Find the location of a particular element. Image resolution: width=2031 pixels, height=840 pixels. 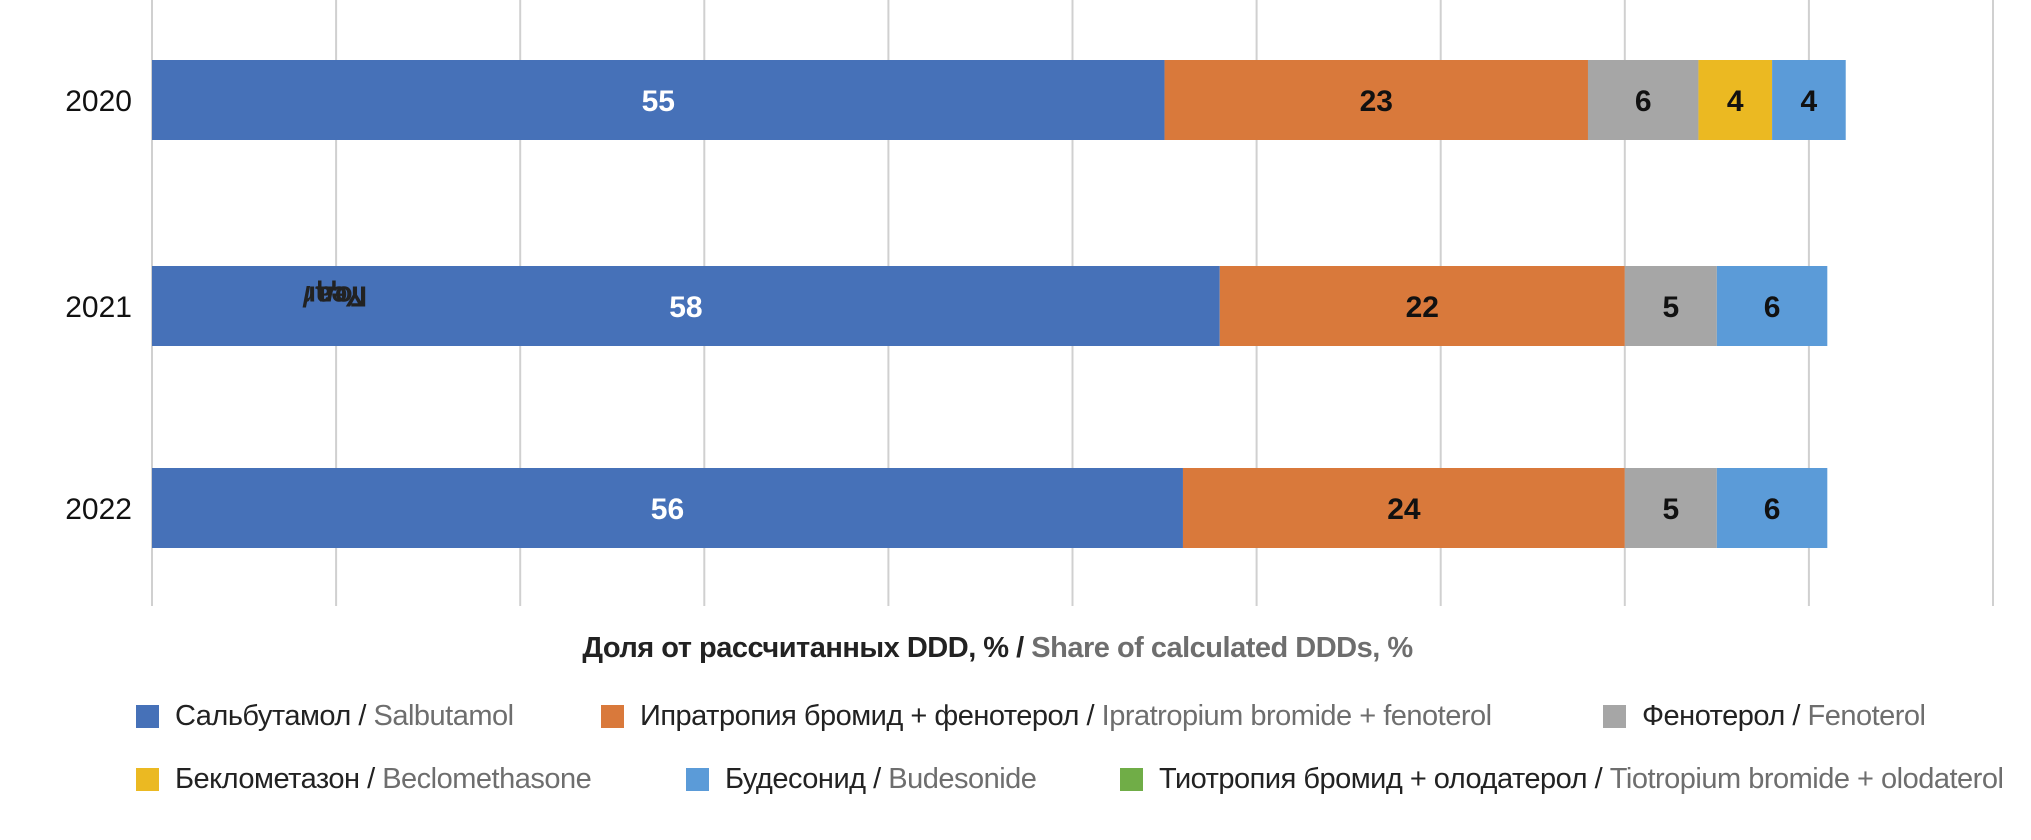

legend-label-ru: Беклометазон / is located at coordinates (279, 779).